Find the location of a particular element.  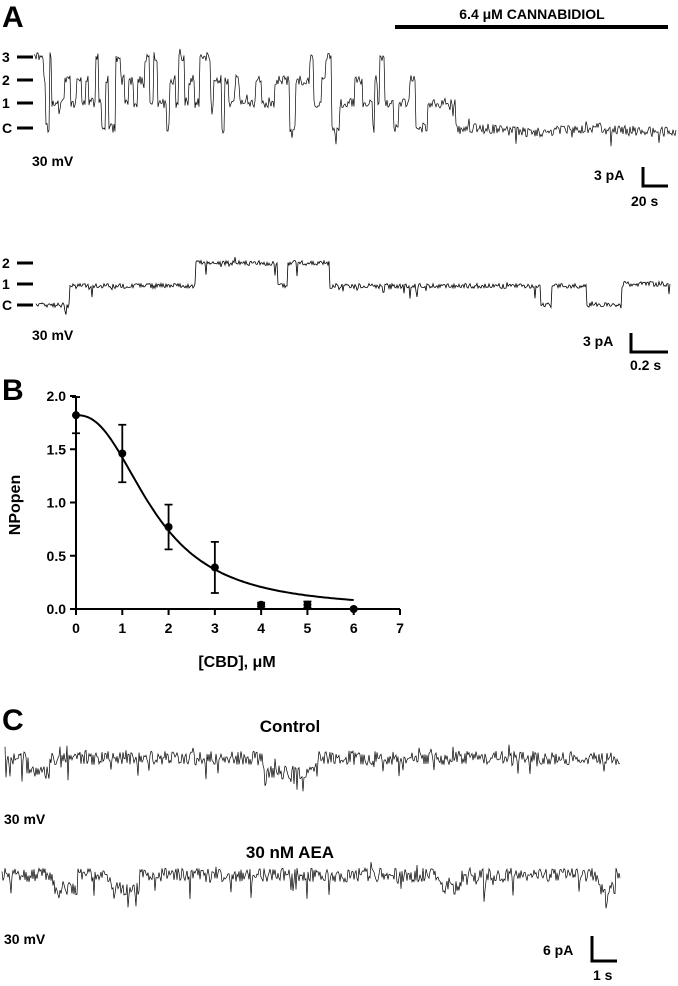

level-label-cb: C is located at coordinates (7, 305).